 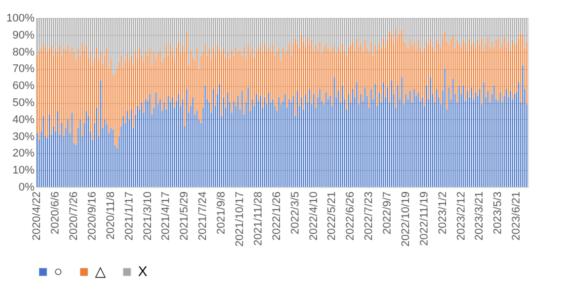 I want to click on x-tick-label: 2023/5/3, so click(x=498, y=213).